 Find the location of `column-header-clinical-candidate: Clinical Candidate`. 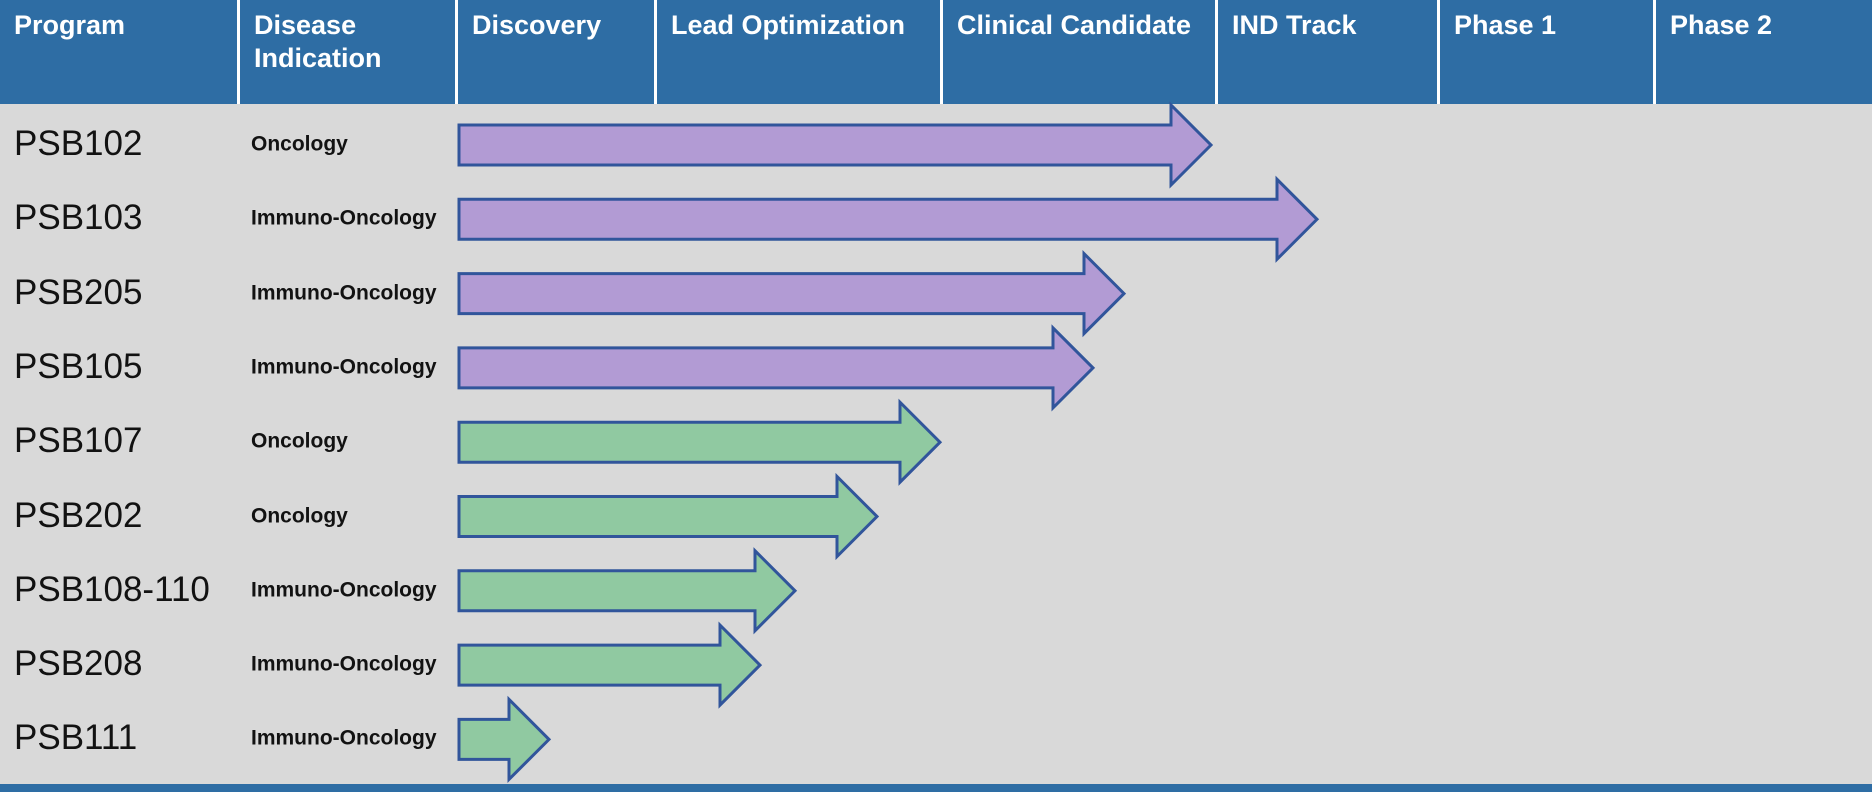

column-header-clinical-candidate: Clinical Candidate is located at coordinates (1080, 52).